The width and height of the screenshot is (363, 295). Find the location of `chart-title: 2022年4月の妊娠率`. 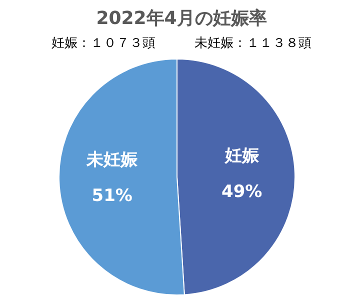

chart-title: 2022年4月の妊娠率 is located at coordinates (181, 18).